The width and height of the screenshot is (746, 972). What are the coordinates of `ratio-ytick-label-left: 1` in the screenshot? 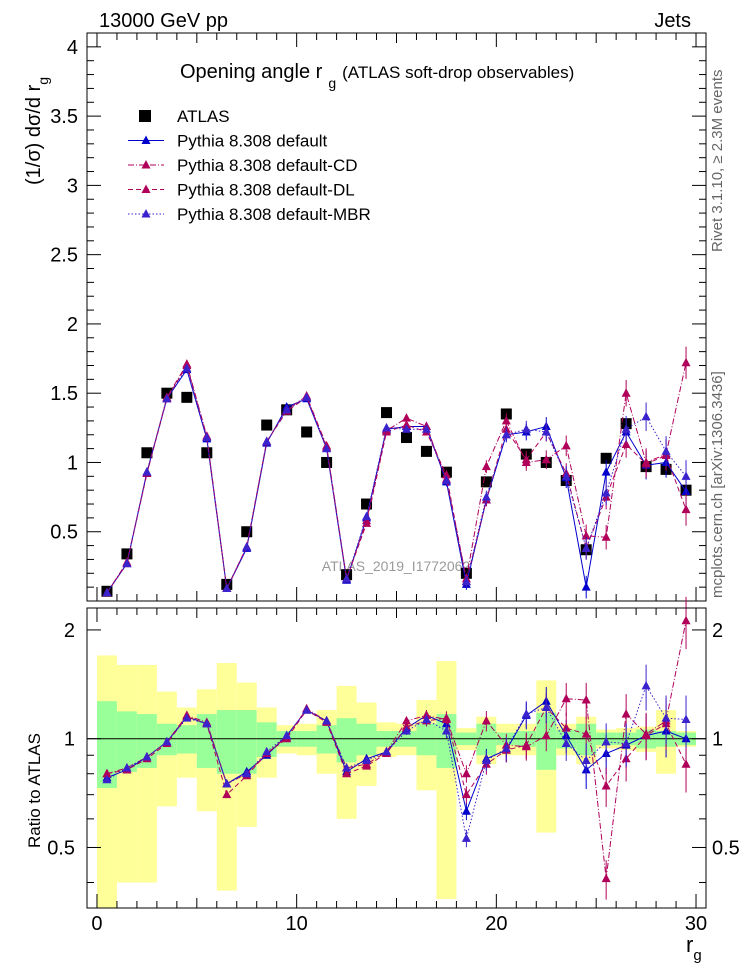 It's located at (69, 740).